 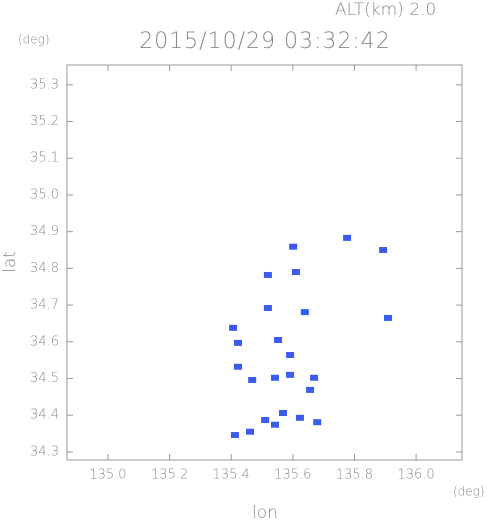 What do you see at coordinates (44, 451) in the screenshot?
I see `y-tick-label: 34.3` at bounding box center [44, 451].